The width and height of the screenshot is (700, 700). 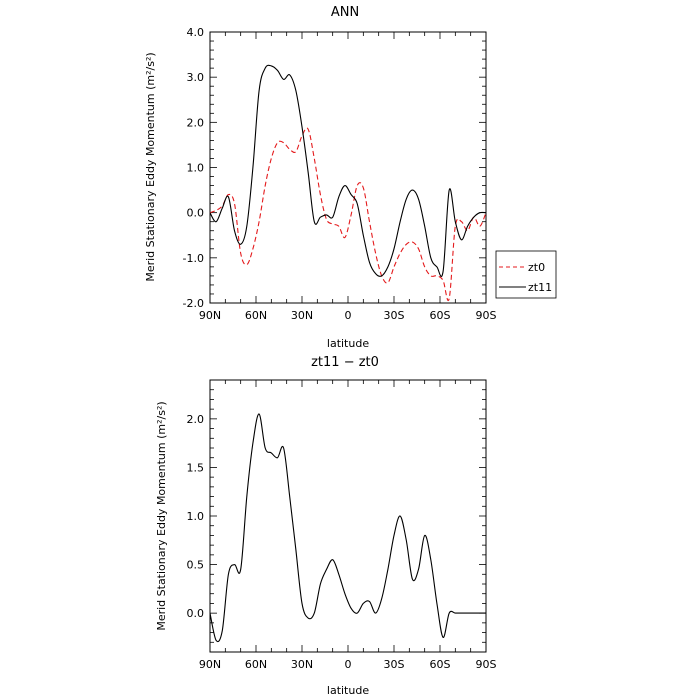 I want to click on bottom-chart-series, so click(x=347, y=528).